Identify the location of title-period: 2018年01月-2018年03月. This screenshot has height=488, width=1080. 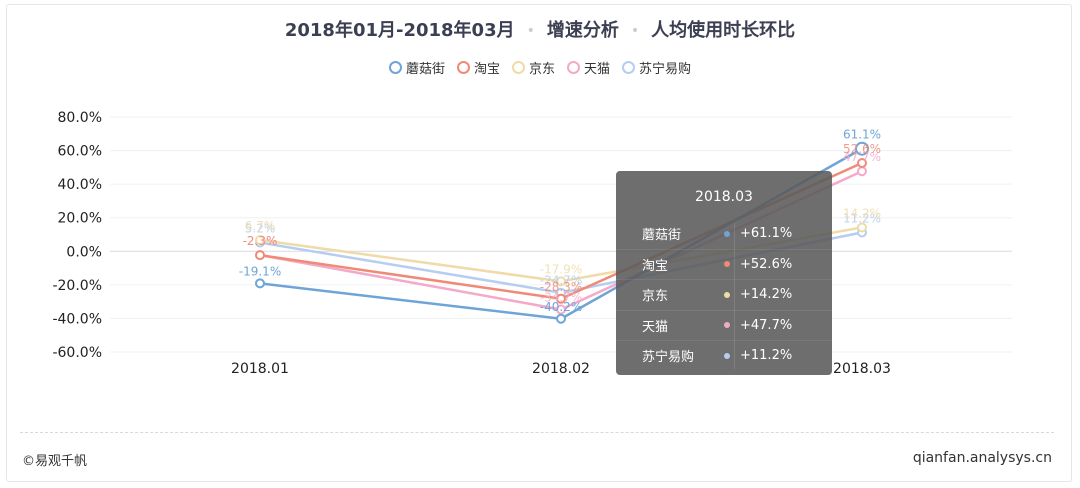
(399, 30).